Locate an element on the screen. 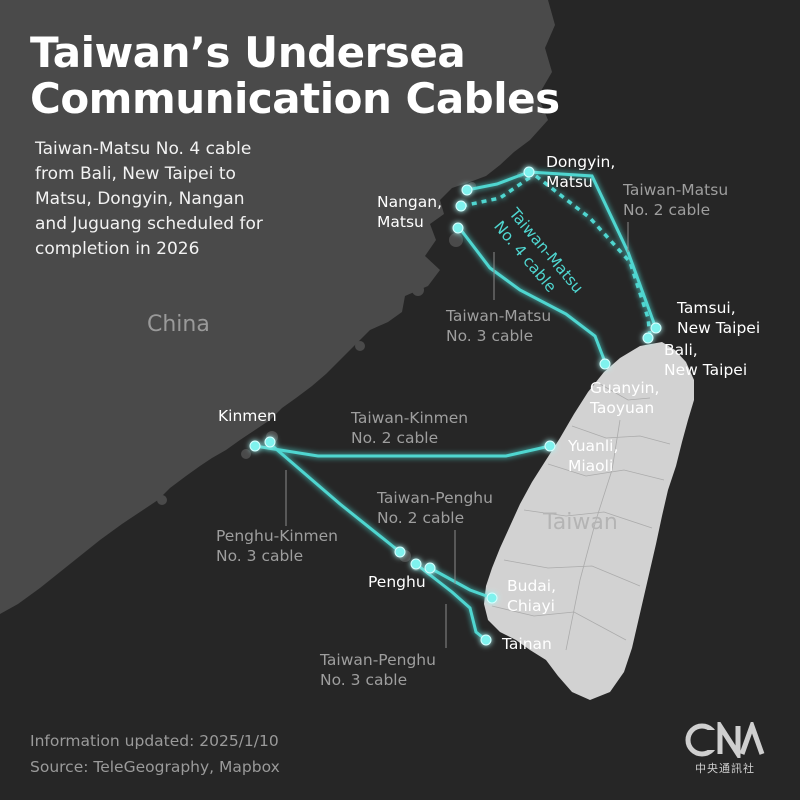 The height and width of the screenshot is (800, 800). region-label-china: China is located at coordinates (178, 324).